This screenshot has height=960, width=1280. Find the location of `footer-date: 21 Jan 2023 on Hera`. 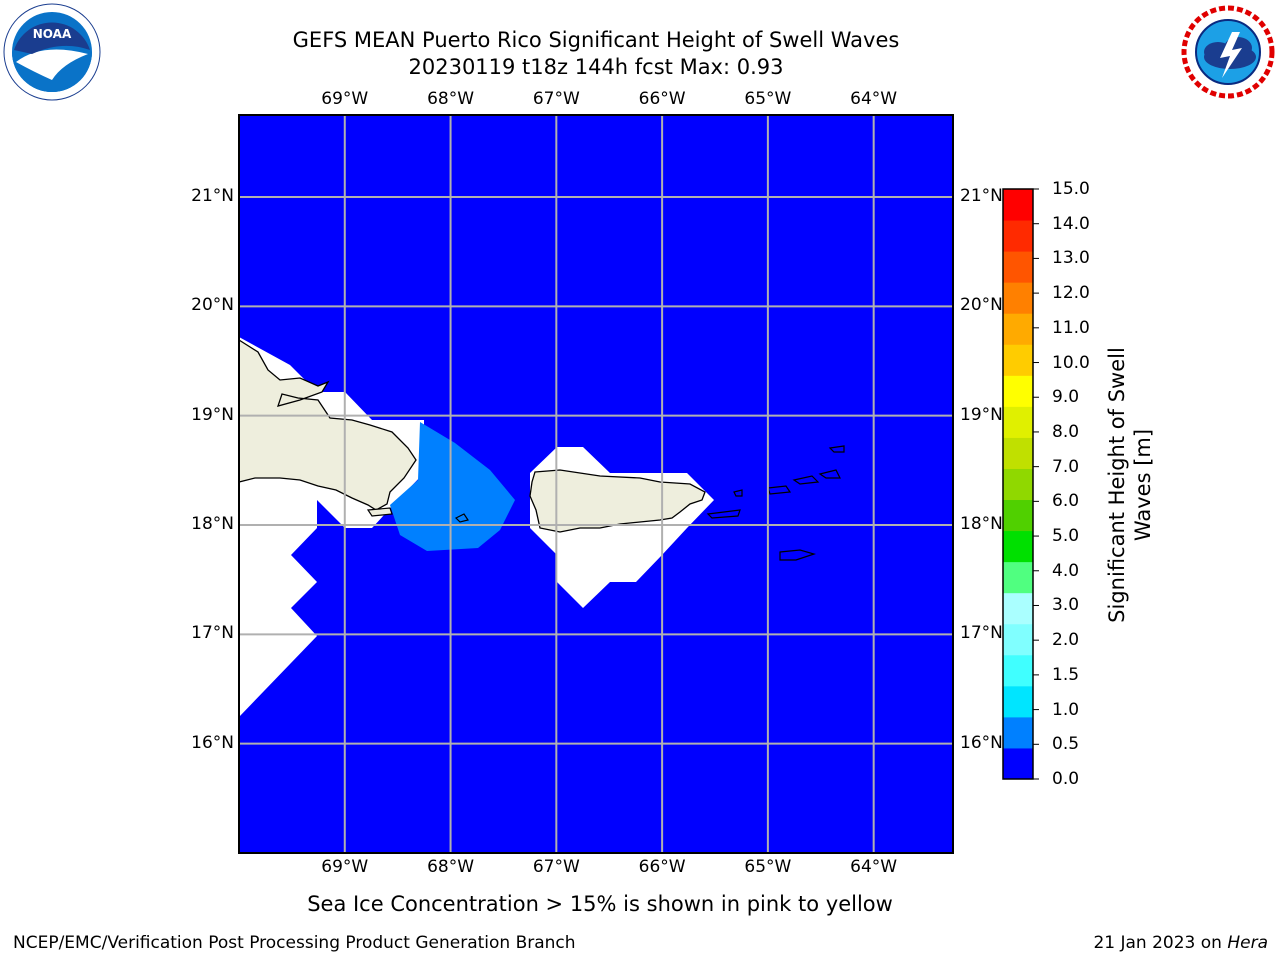

footer-date: 21 Jan 2023 on Hera is located at coordinates (1180, 943).